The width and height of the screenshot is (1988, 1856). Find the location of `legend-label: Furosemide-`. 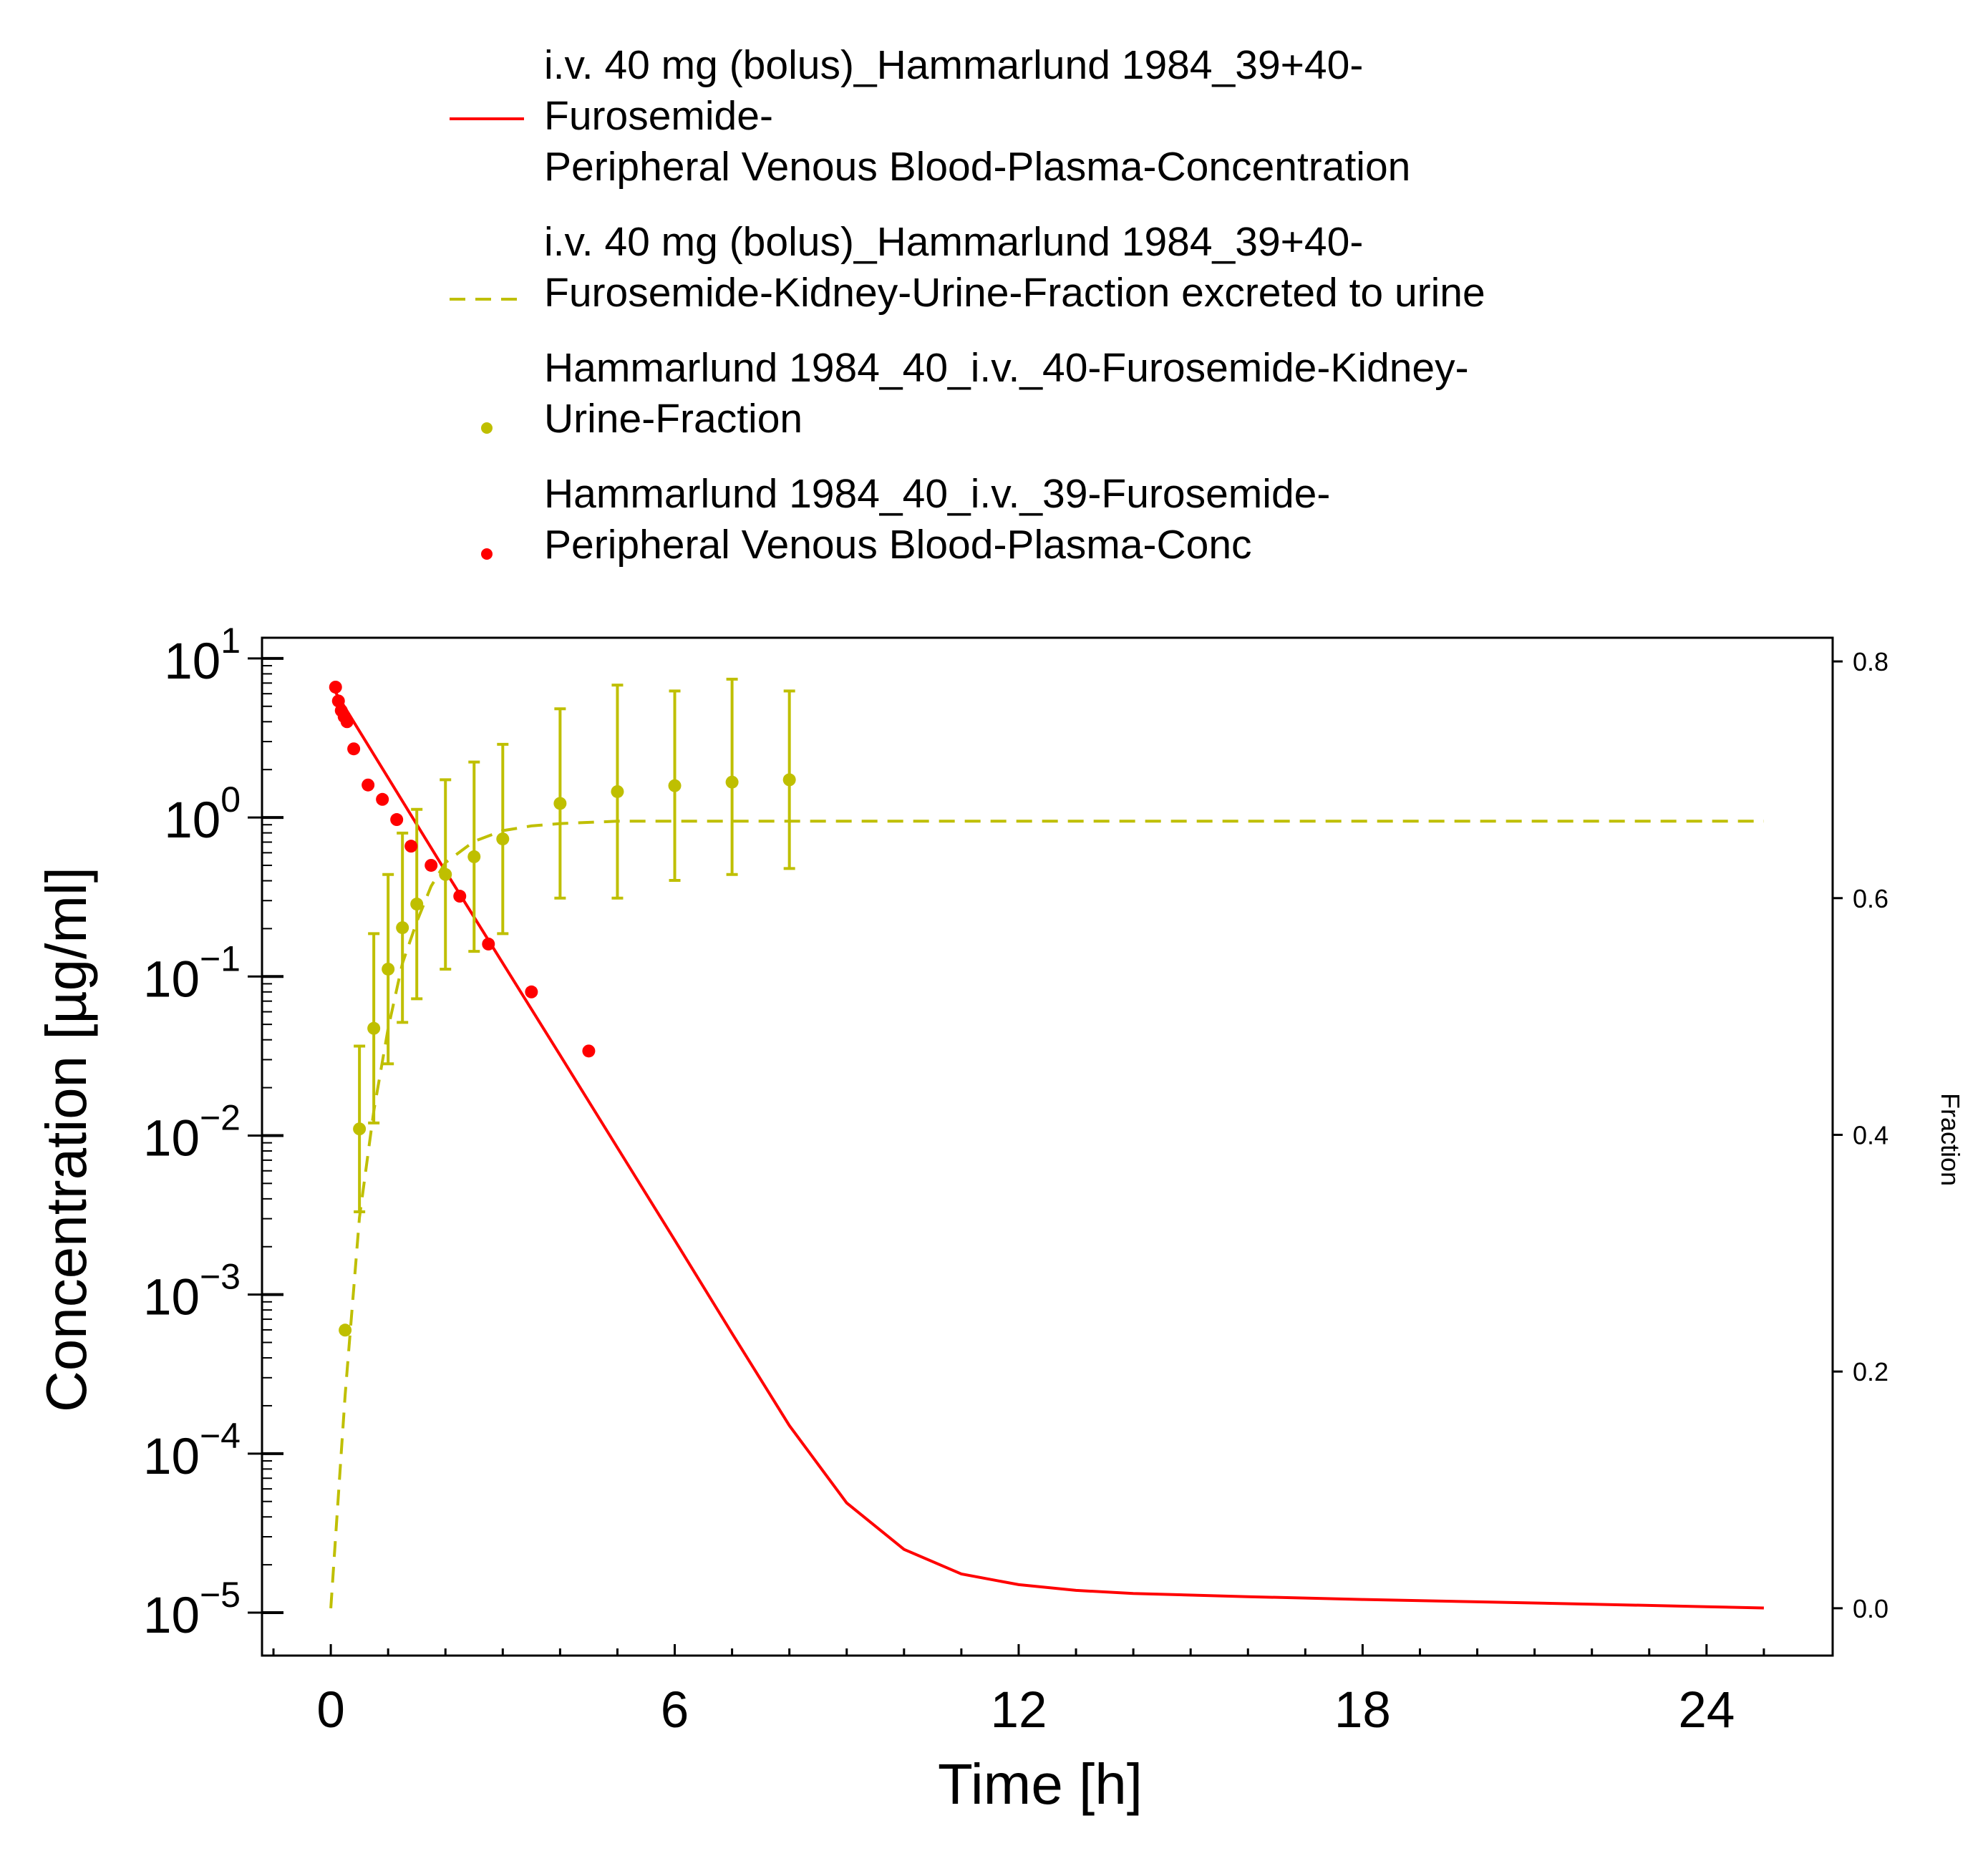

legend-label: Furosemide- is located at coordinates (658, 116).